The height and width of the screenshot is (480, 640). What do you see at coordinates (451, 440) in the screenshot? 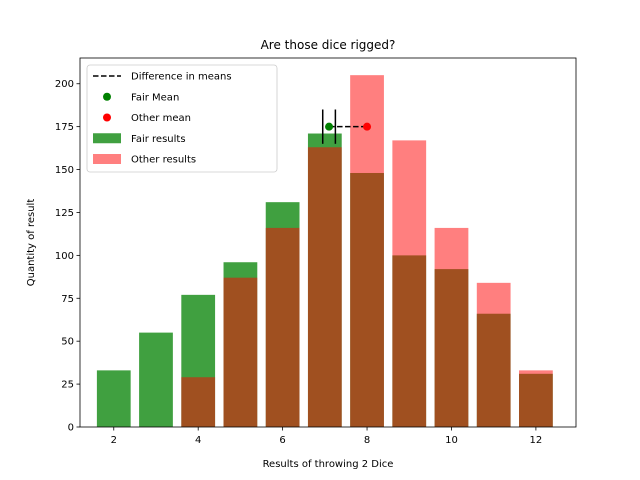
I see `x-tick-label-10: 10` at bounding box center [451, 440].